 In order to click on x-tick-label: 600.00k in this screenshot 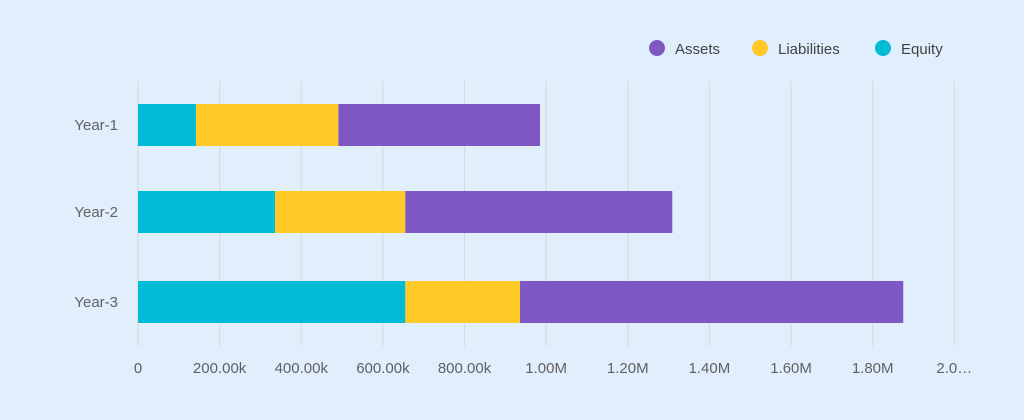, I will do `click(383, 368)`.